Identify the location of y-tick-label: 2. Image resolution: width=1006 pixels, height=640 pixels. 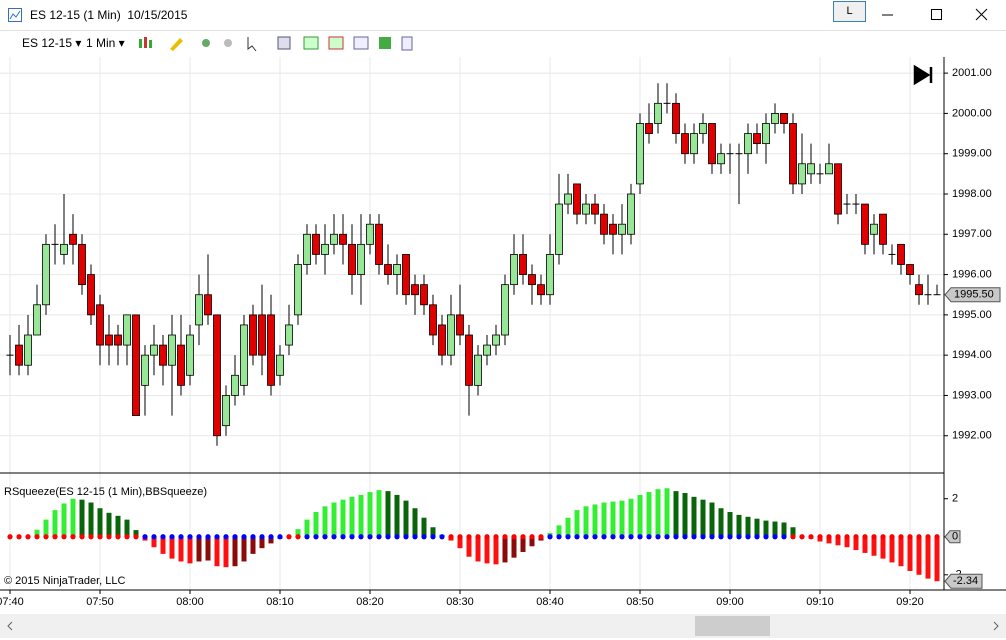
(955, 499).